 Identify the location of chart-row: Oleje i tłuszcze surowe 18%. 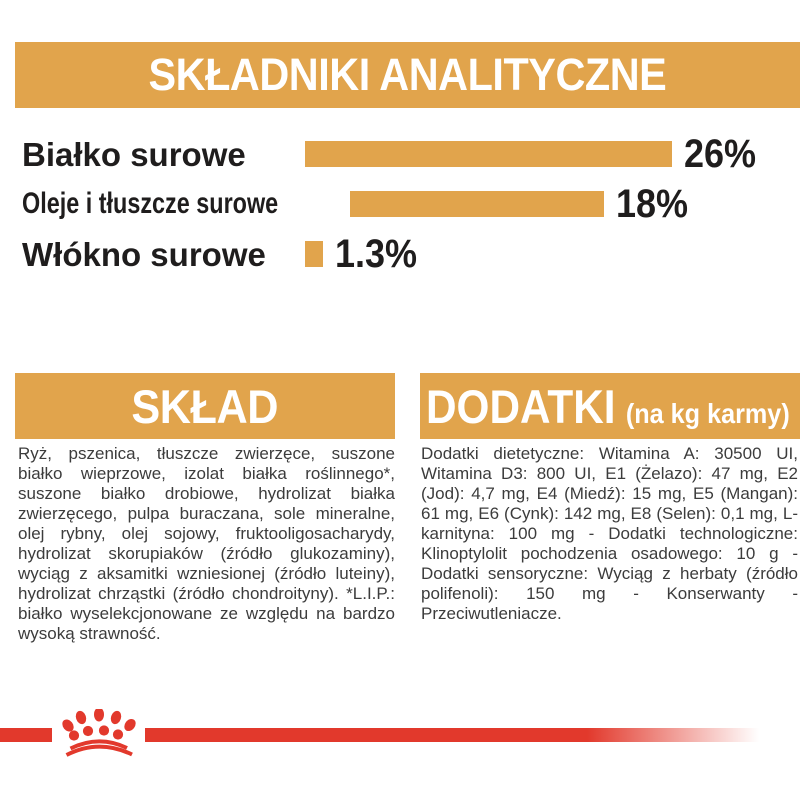
(400, 204).